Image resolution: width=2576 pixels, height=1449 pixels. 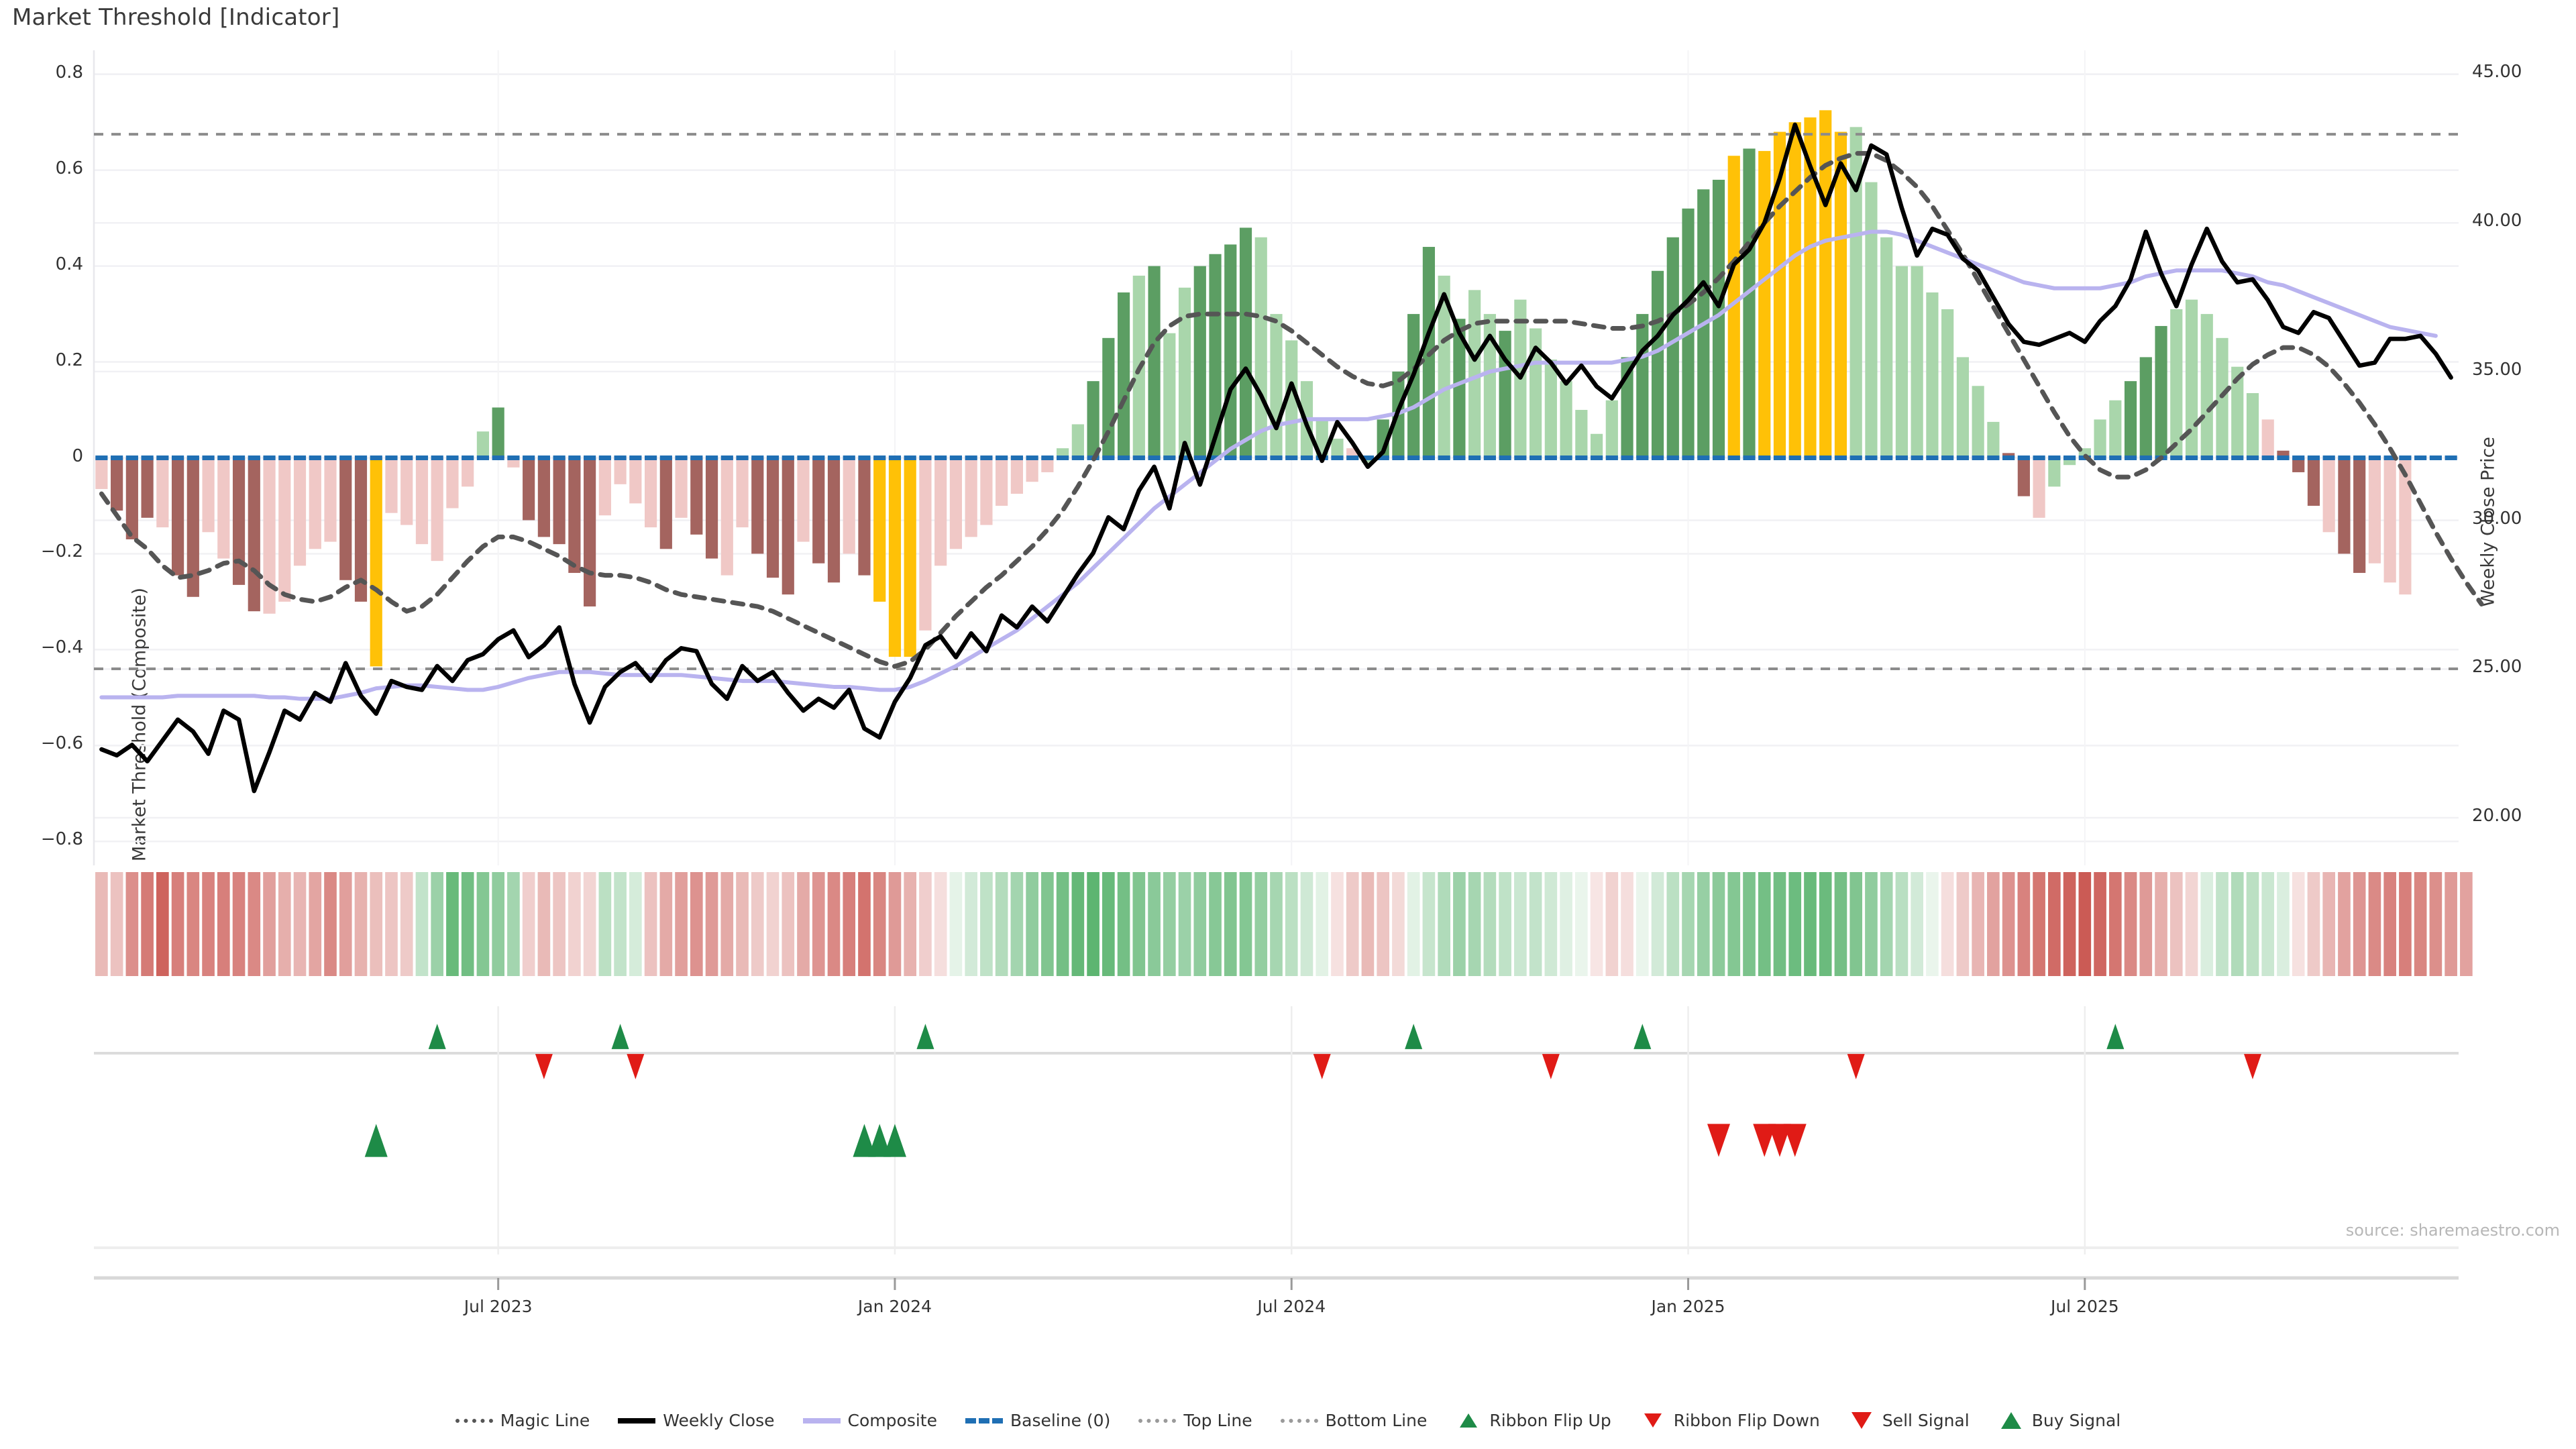 I want to click on y-axis-left-tick: −0.6, so click(x=61, y=743).